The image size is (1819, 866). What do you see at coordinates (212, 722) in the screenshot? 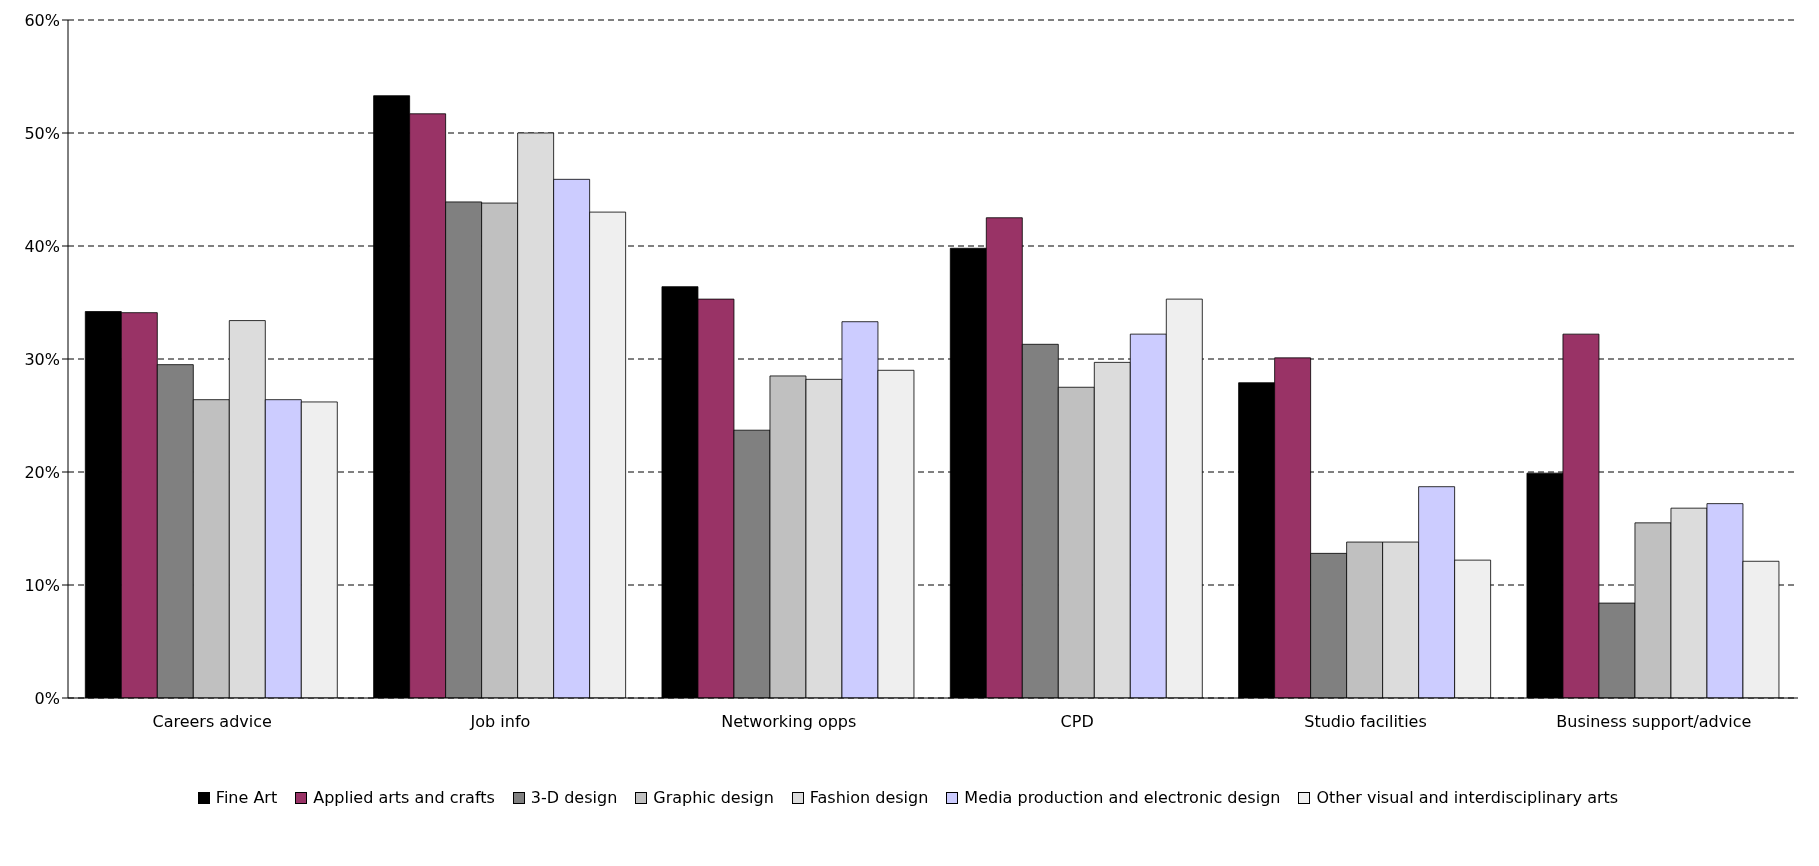
I see `x-tick-label: Careers advice` at bounding box center [212, 722].